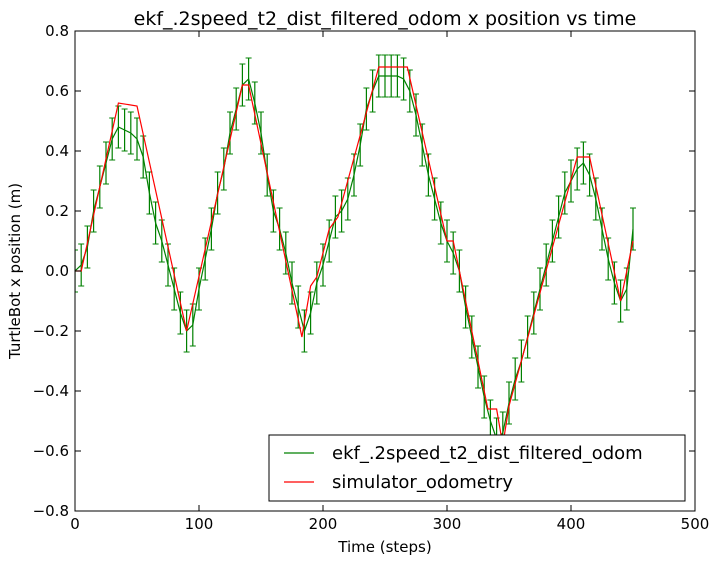 This screenshot has height=564, width=720. I want to click on legend-label-simulator: simulator_odometry, so click(422, 482).